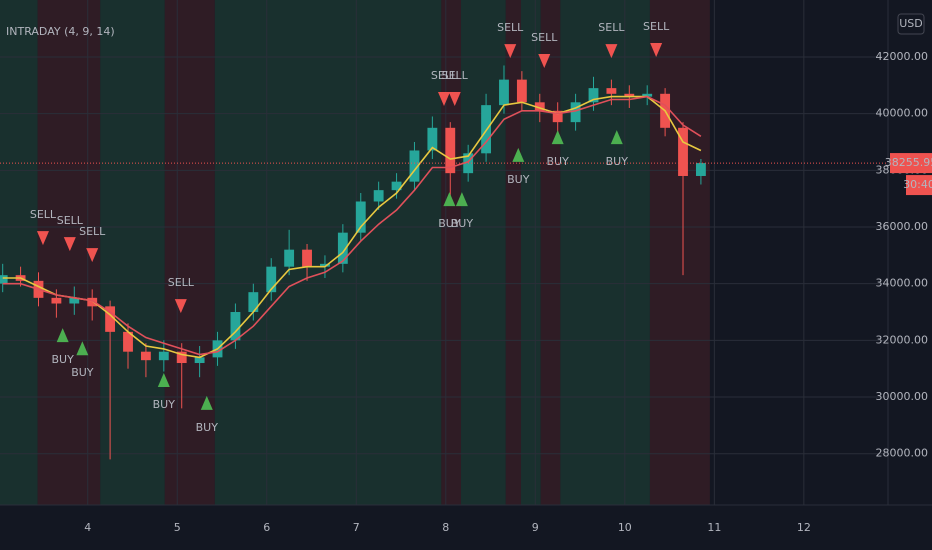  I want to click on currency: USD, so click(911, 23).